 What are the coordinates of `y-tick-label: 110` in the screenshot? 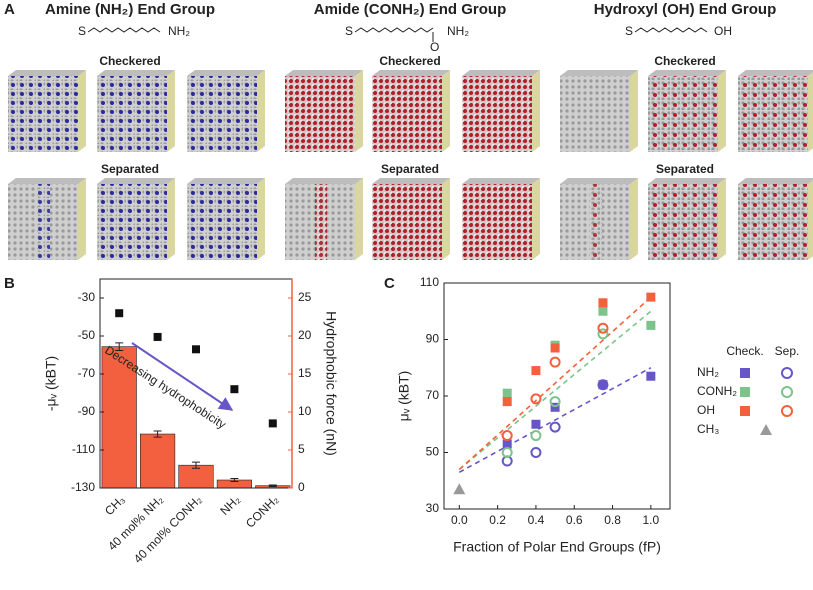 It's located at (429, 282).